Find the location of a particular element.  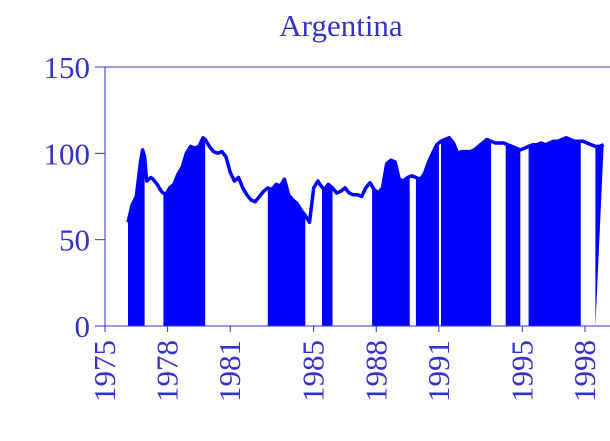

y-tick-label-1: 50 is located at coordinates (74, 240).